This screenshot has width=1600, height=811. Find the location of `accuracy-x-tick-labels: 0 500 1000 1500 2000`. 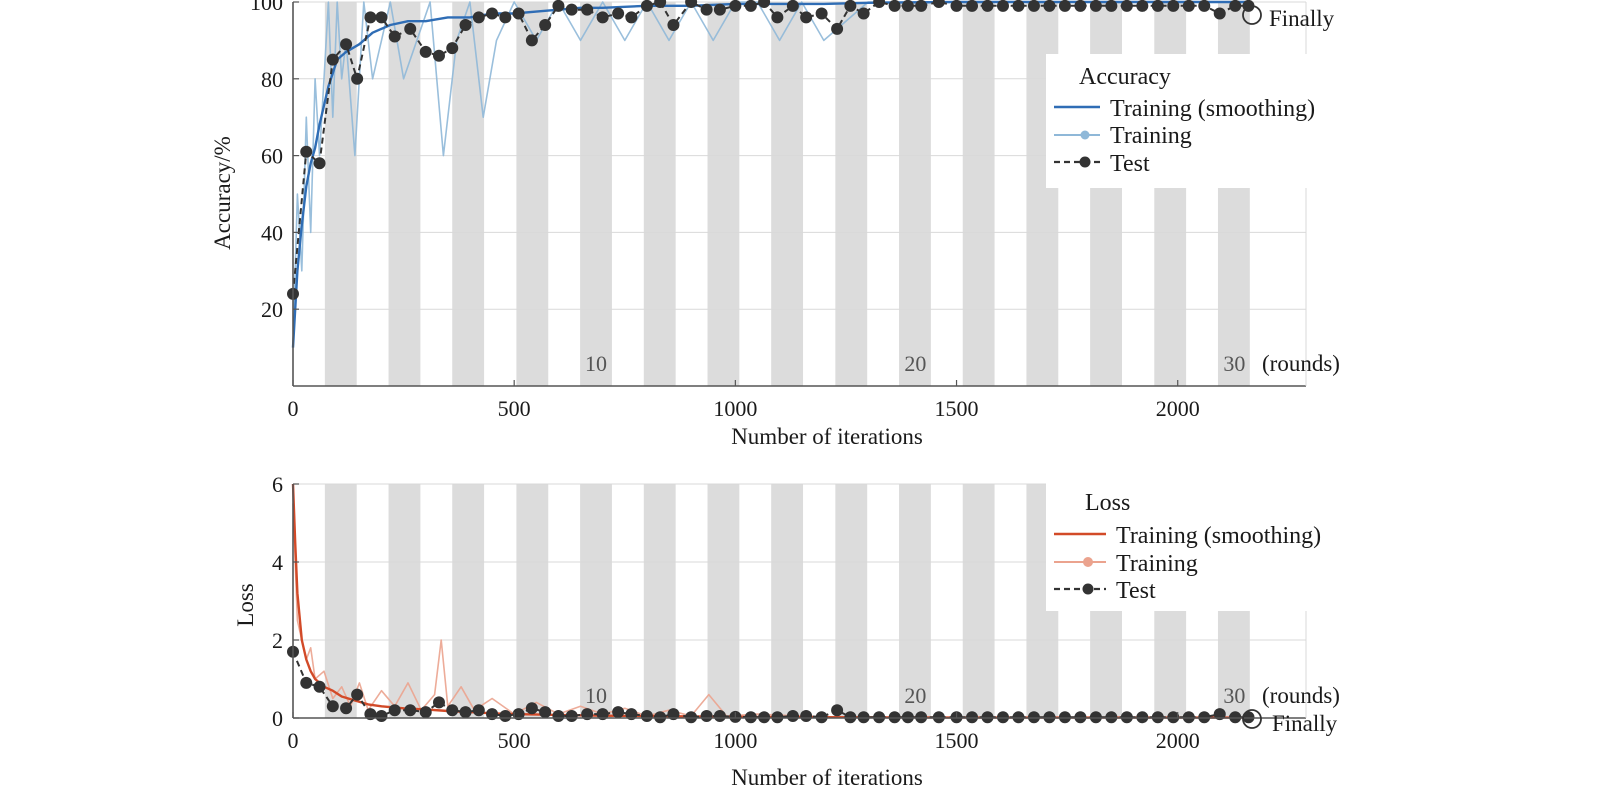

accuracy-x-tick-labels: 0 500 1000 1500 2000 is located at coordinates (744, 408).